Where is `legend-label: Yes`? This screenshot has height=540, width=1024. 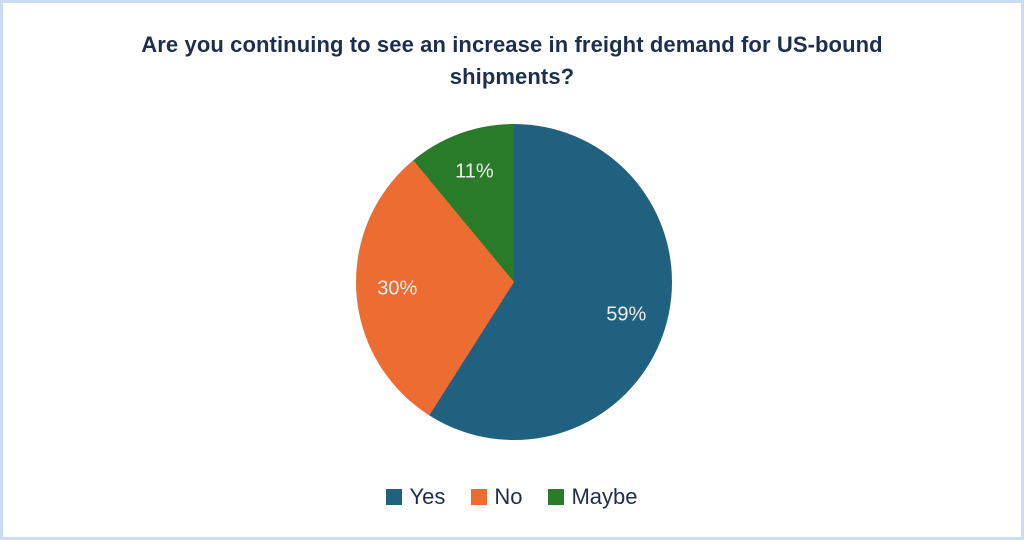 legend-label: Yes is located at coordinates (427, 496).